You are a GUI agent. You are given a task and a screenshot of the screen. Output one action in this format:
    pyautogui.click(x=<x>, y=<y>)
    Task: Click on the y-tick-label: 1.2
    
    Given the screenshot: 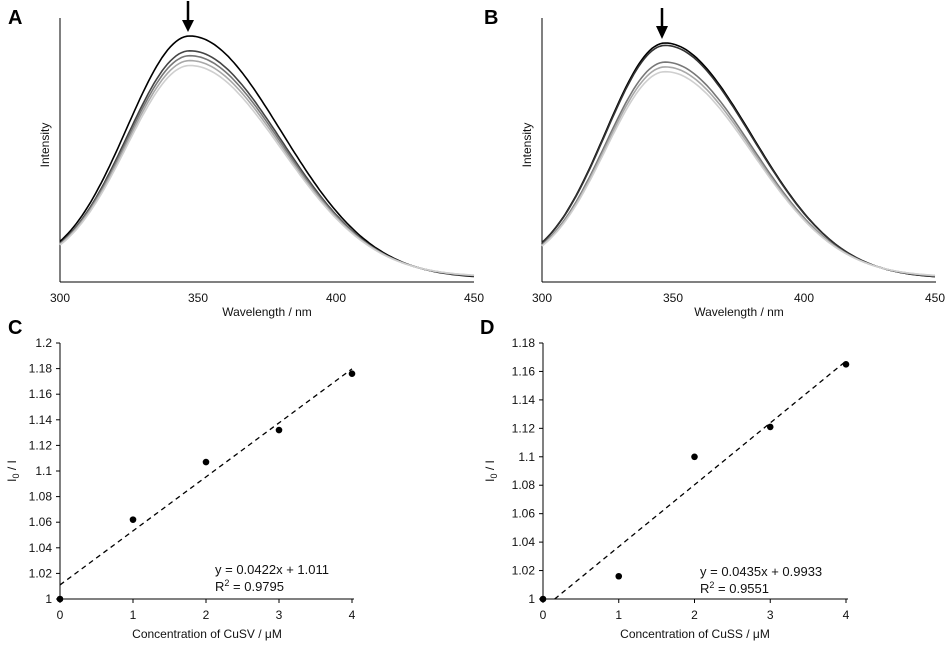 What is the action you would take?
    pyautogui.click(x=43, y=343)
    